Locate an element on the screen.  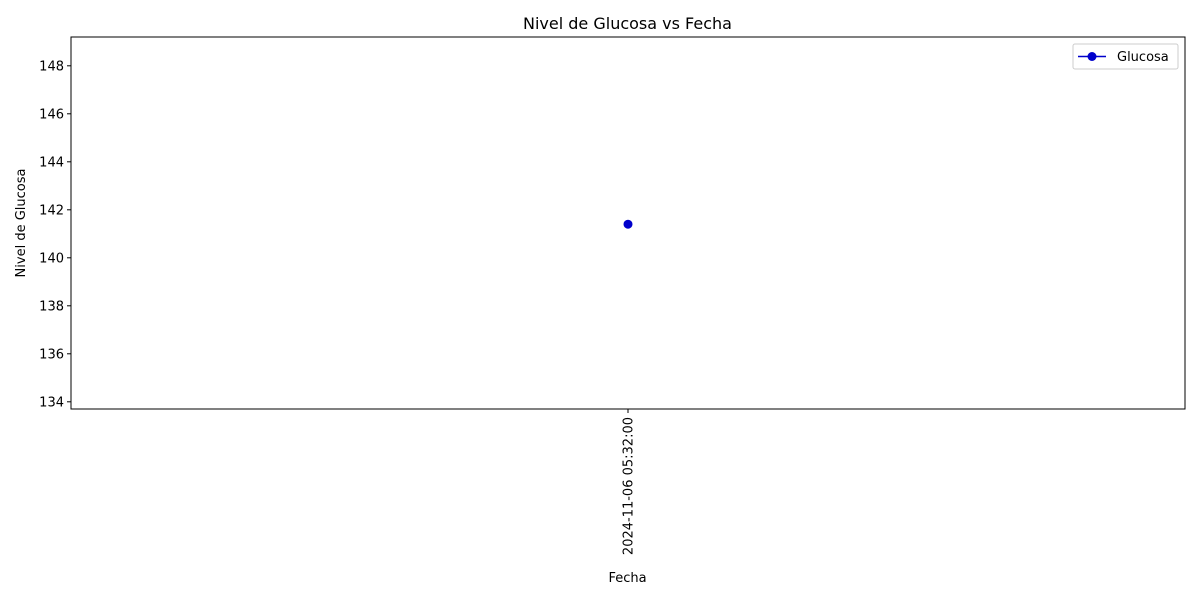
y-tick-label: 148 is located at coordinates (51, 66).